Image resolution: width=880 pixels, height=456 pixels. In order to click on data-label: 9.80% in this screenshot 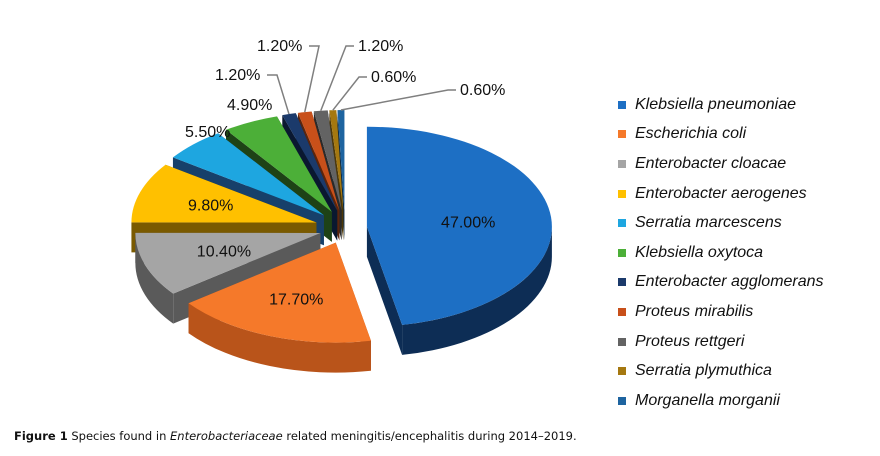, I will do `click(210, 205)`.